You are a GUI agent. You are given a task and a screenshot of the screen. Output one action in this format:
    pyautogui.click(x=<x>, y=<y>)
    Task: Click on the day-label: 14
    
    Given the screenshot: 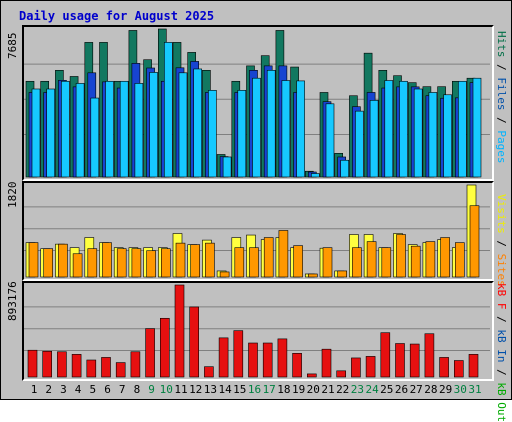 What is the action you would take?
    pyautogui.click(x=225, y=389)
    